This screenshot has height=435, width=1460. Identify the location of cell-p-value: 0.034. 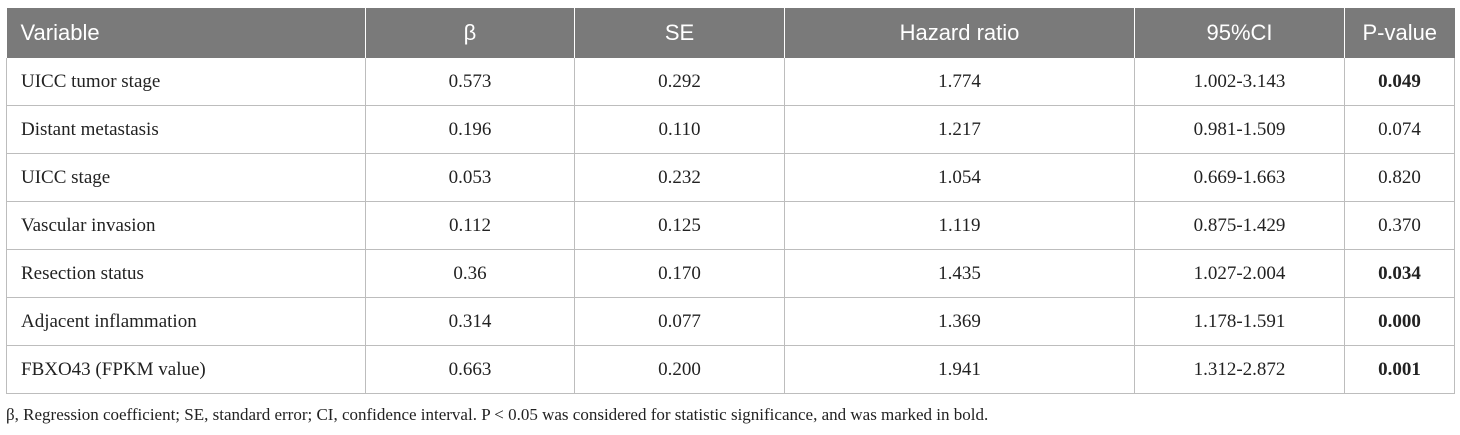
(1399, 273).